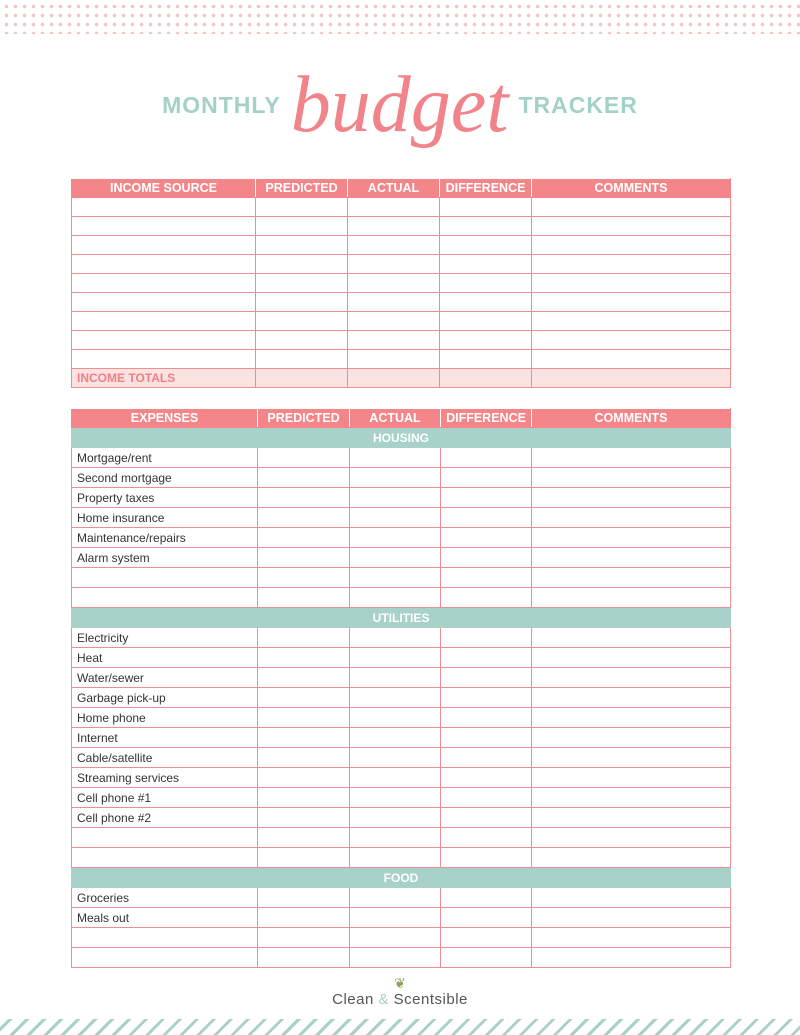  I want to click on row-label: Internet, so click(164, 737).